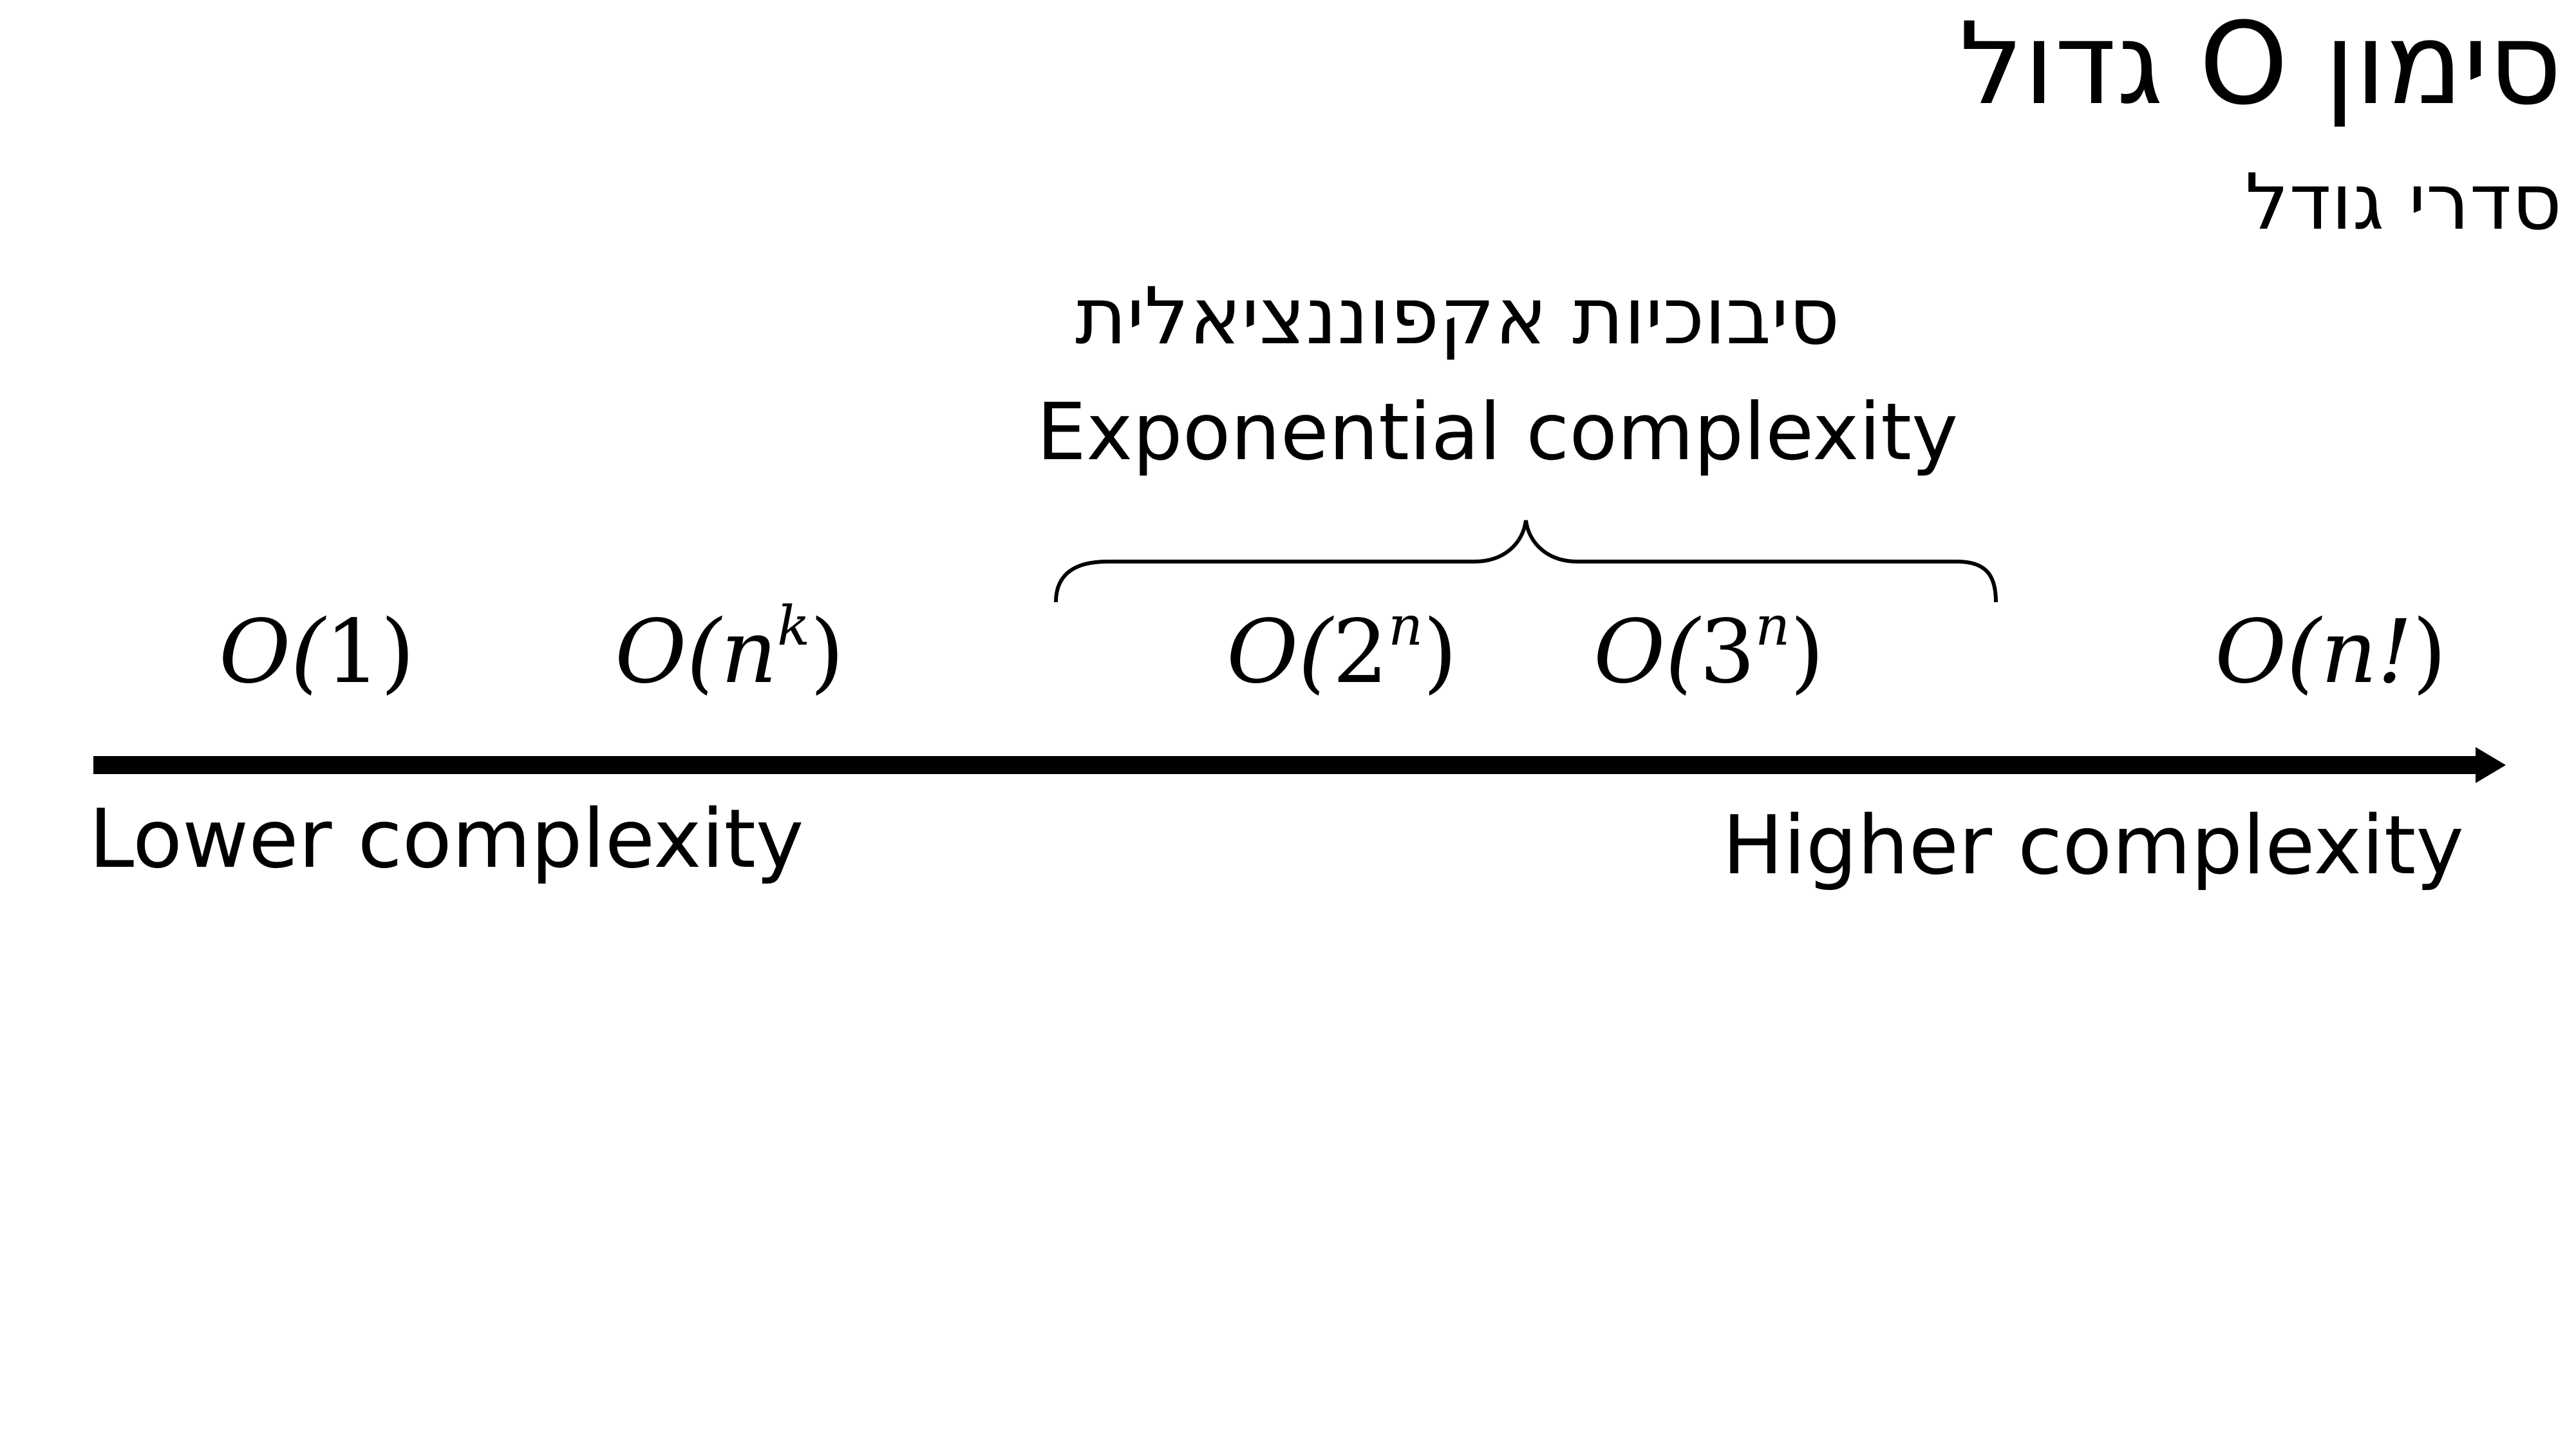  I want to click on complexity-term-exponential-3: O(3n), so click(1709, 647).